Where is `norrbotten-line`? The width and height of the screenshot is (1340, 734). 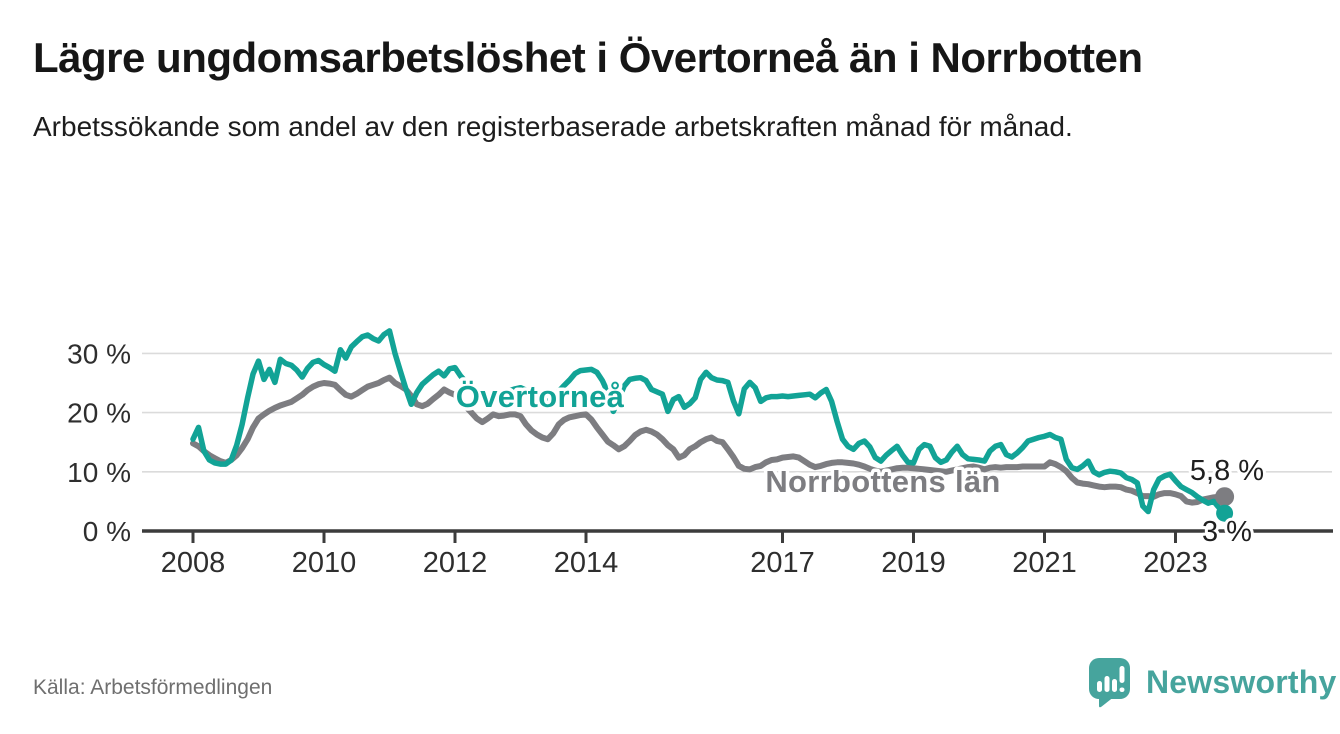
norrbotten-line is located at coordinates (709, 440).